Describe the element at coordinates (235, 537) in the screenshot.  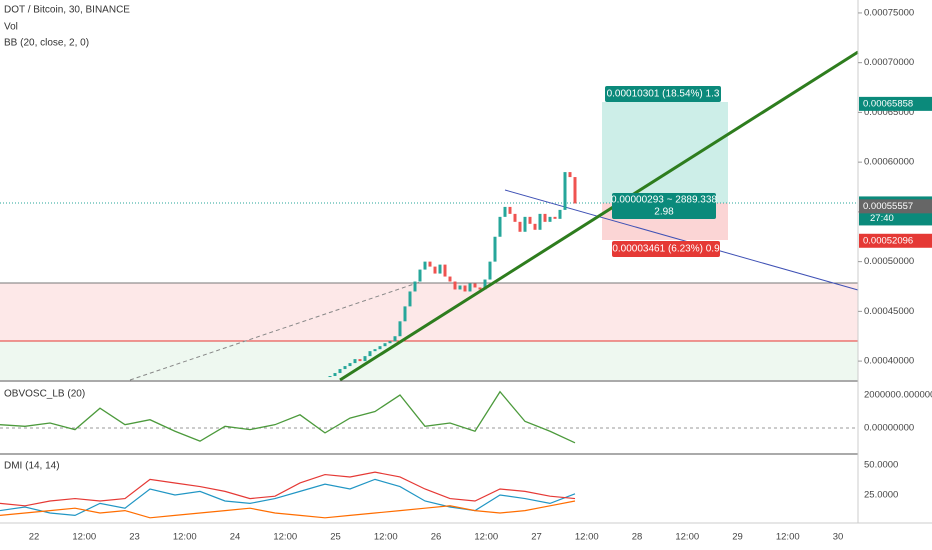
I see `time-tick-label: 24` at that location.